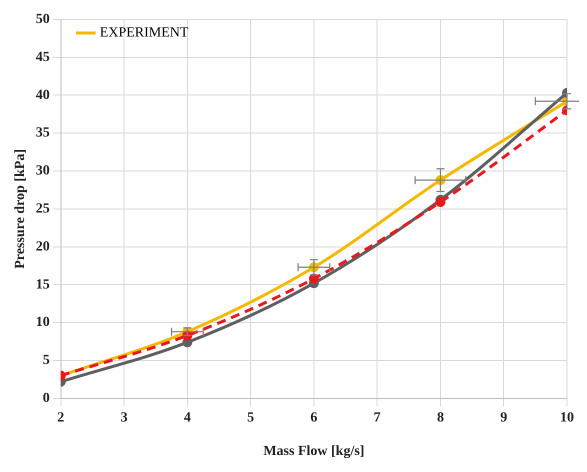 Image resolution: width=587 pixels, height=472 pixels. I want to click on x-tick-label: 9, so click(504, 418).